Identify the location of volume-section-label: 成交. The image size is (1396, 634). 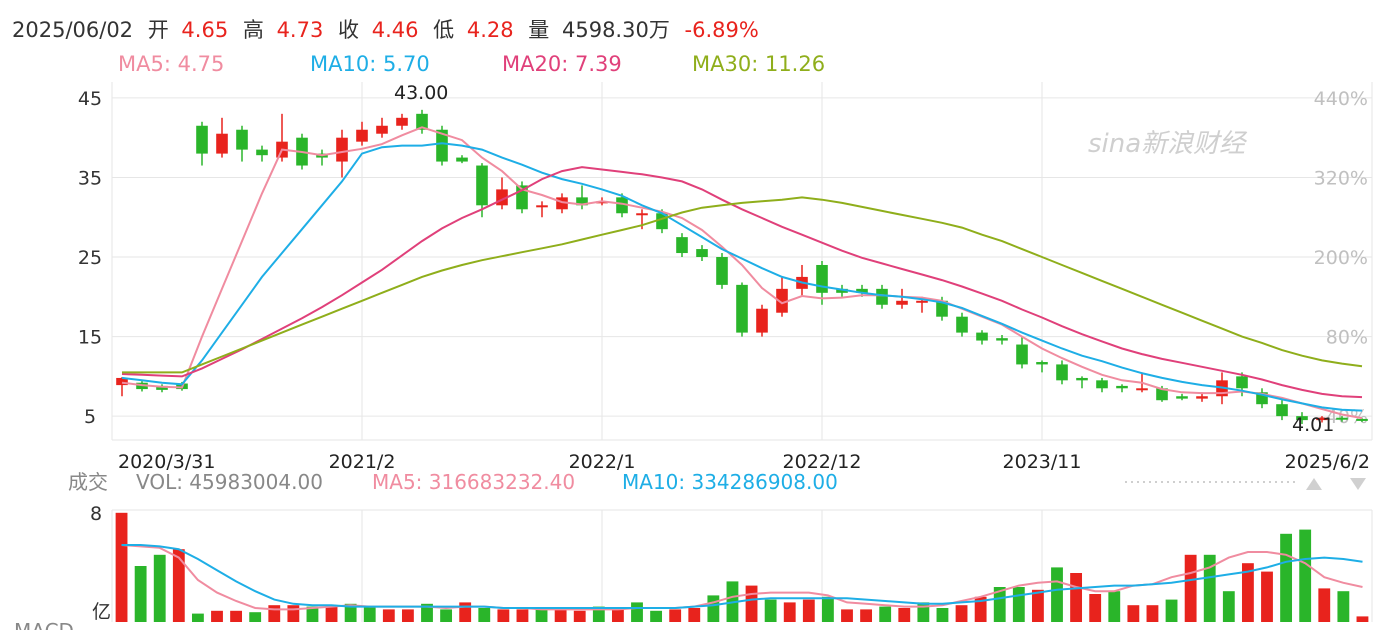
(88, 482).